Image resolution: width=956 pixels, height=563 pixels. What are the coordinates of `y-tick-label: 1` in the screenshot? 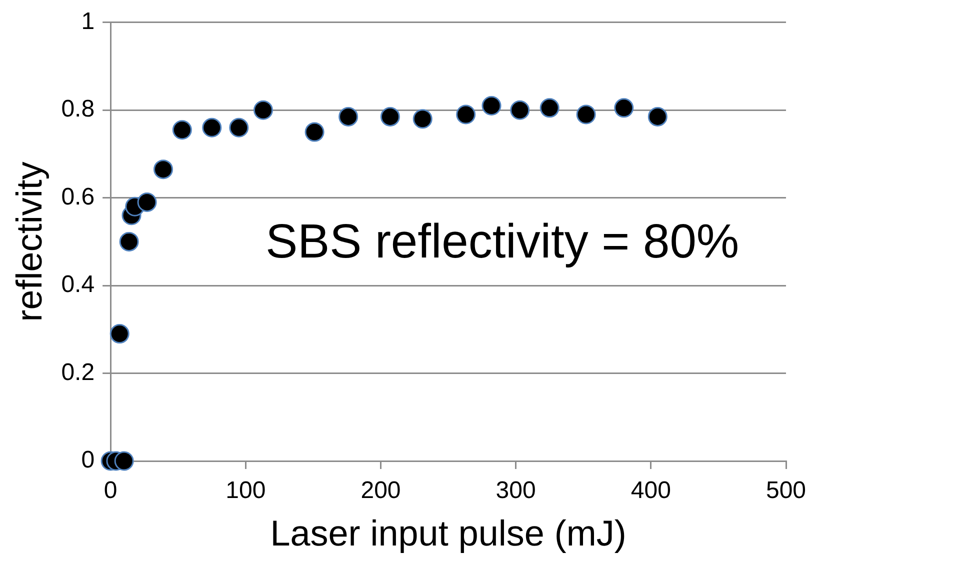 It's located at (88, 22).